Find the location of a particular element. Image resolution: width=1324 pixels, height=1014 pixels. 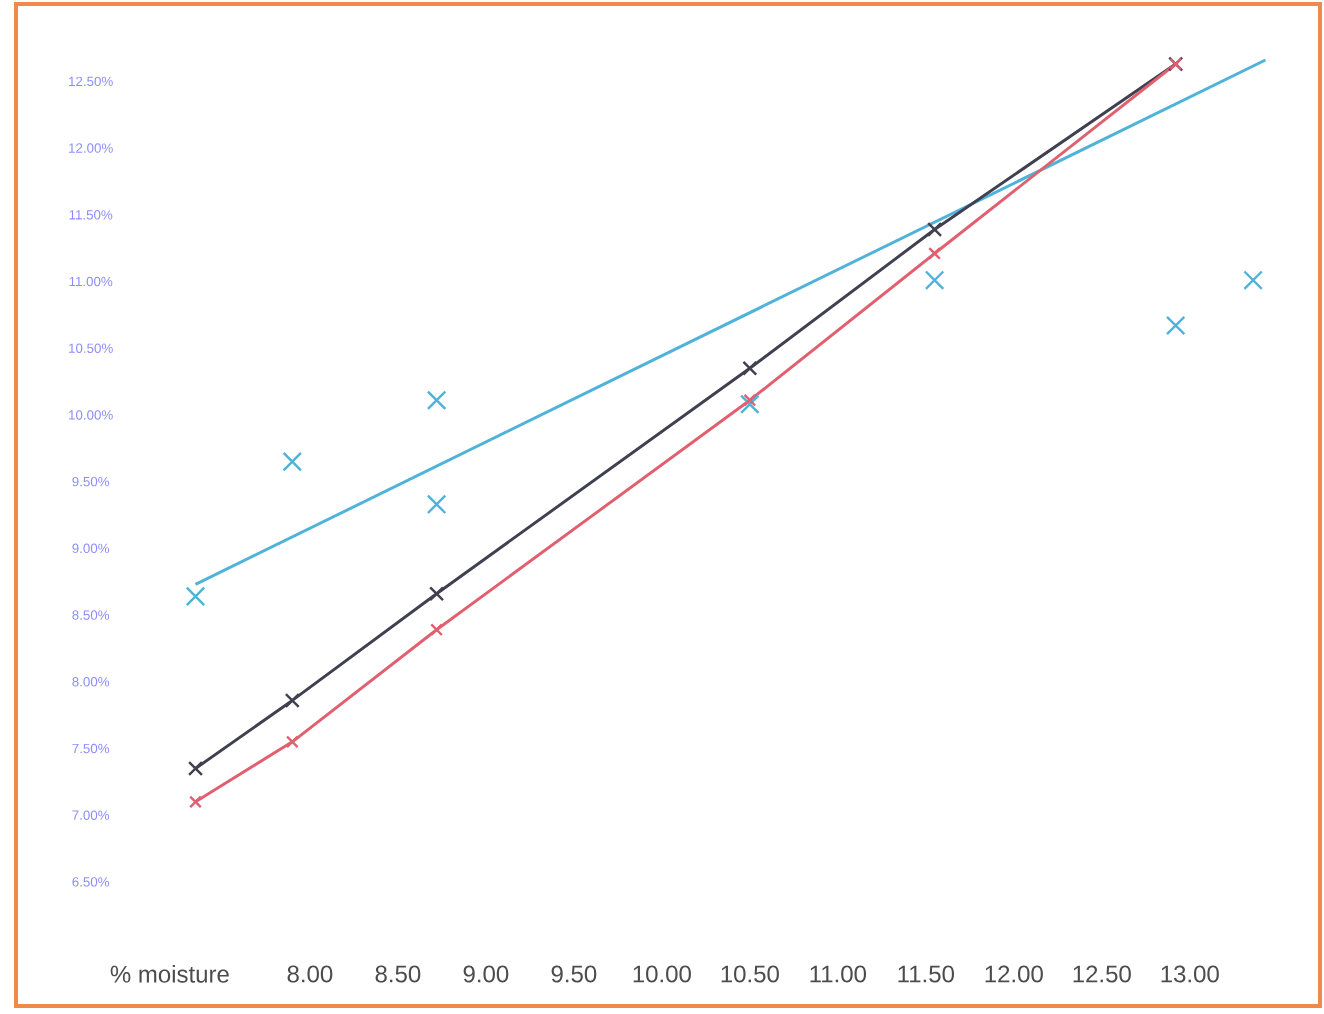

x-tick-label: 8.00 is located at coordinates (310, 974).